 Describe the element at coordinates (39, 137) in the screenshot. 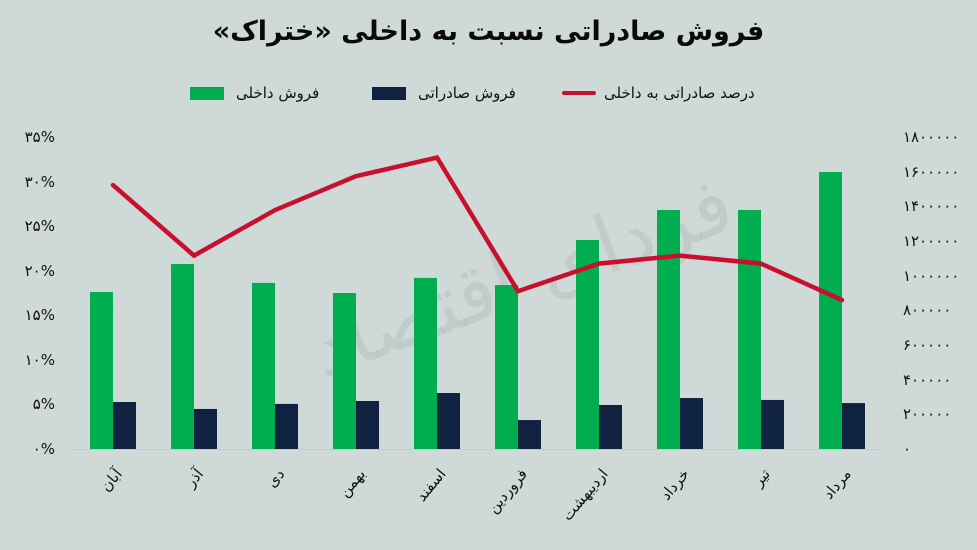

I see `left-axis-tick: ۳۵%` at that location.